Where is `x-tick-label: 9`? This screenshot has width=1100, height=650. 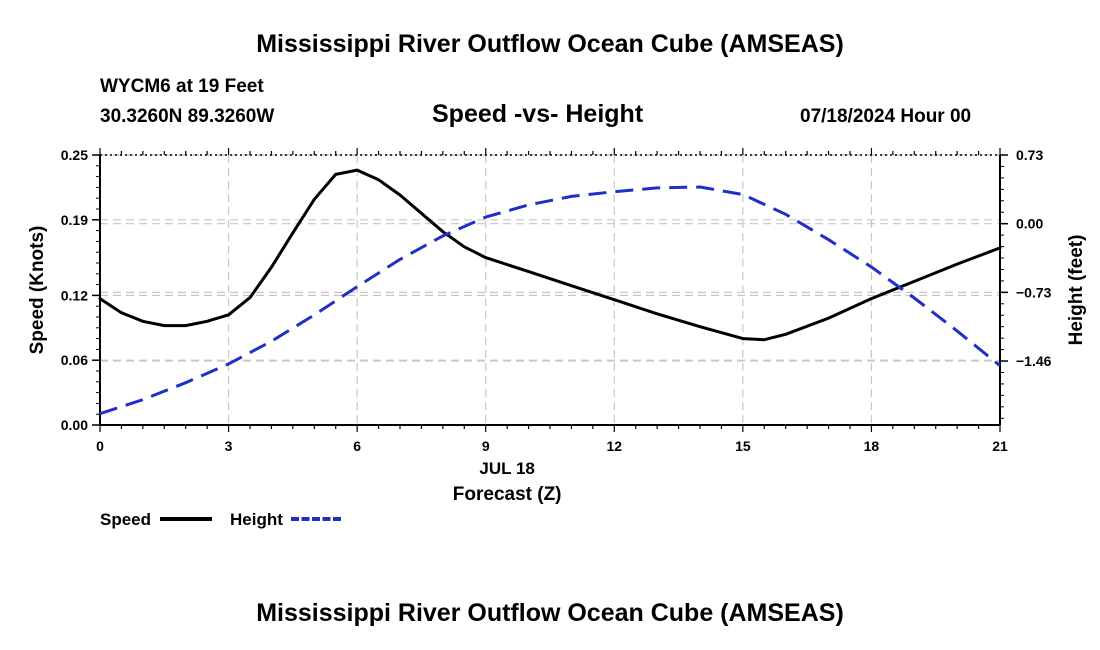 x-tick-label: 9 is located at coordinates (486, 446).